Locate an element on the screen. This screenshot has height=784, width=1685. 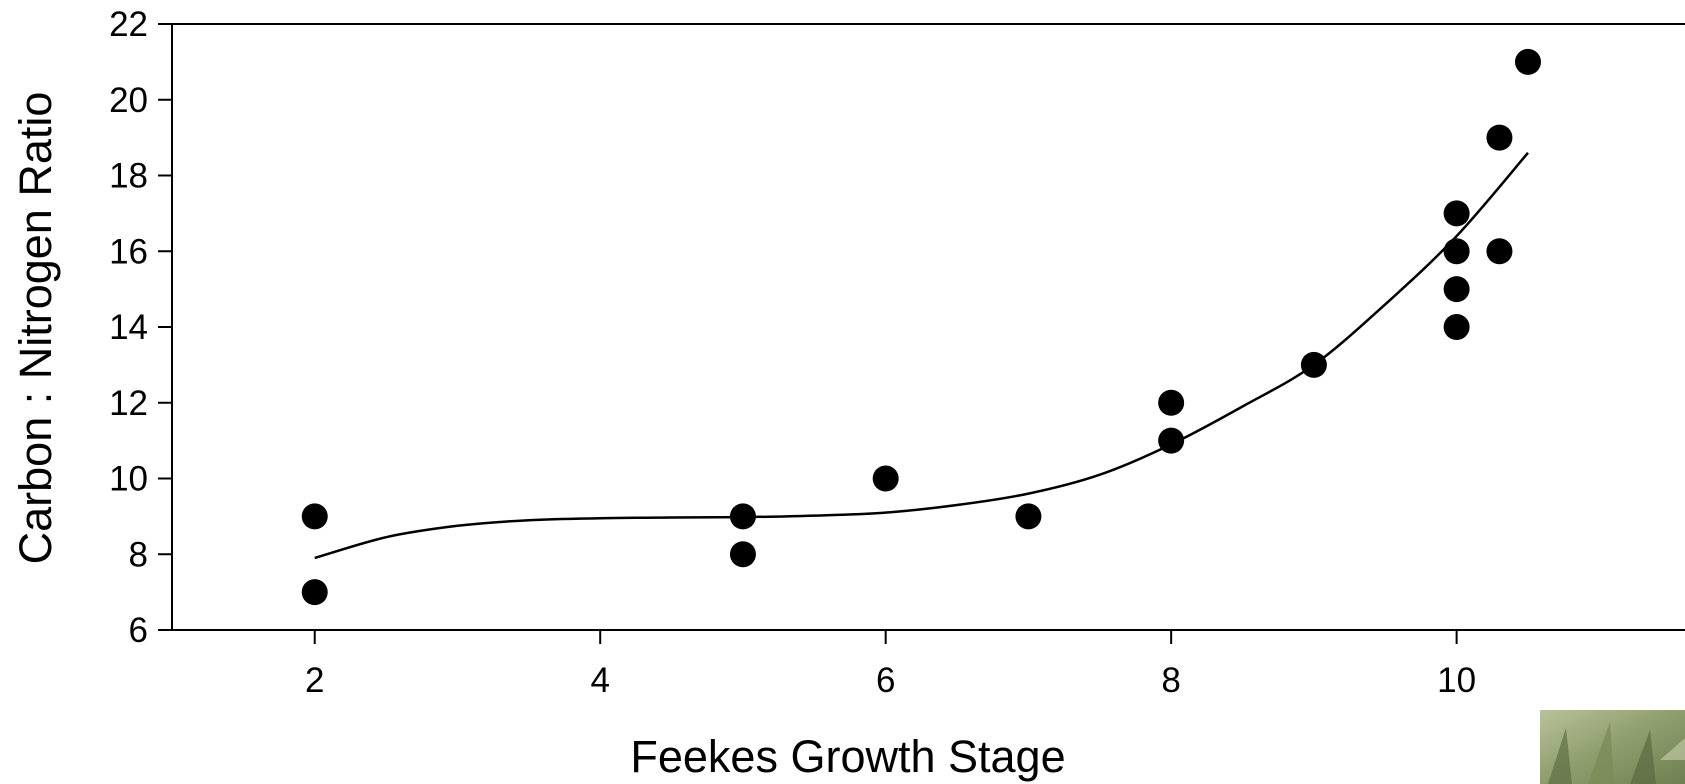
y-tick-label: 18 is located at coordinates (128, 176).